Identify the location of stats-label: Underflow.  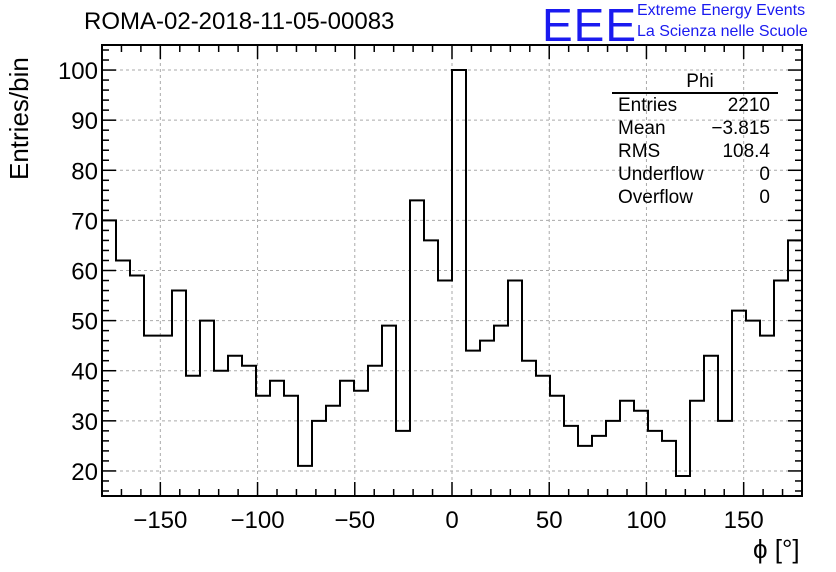
(661, 174).